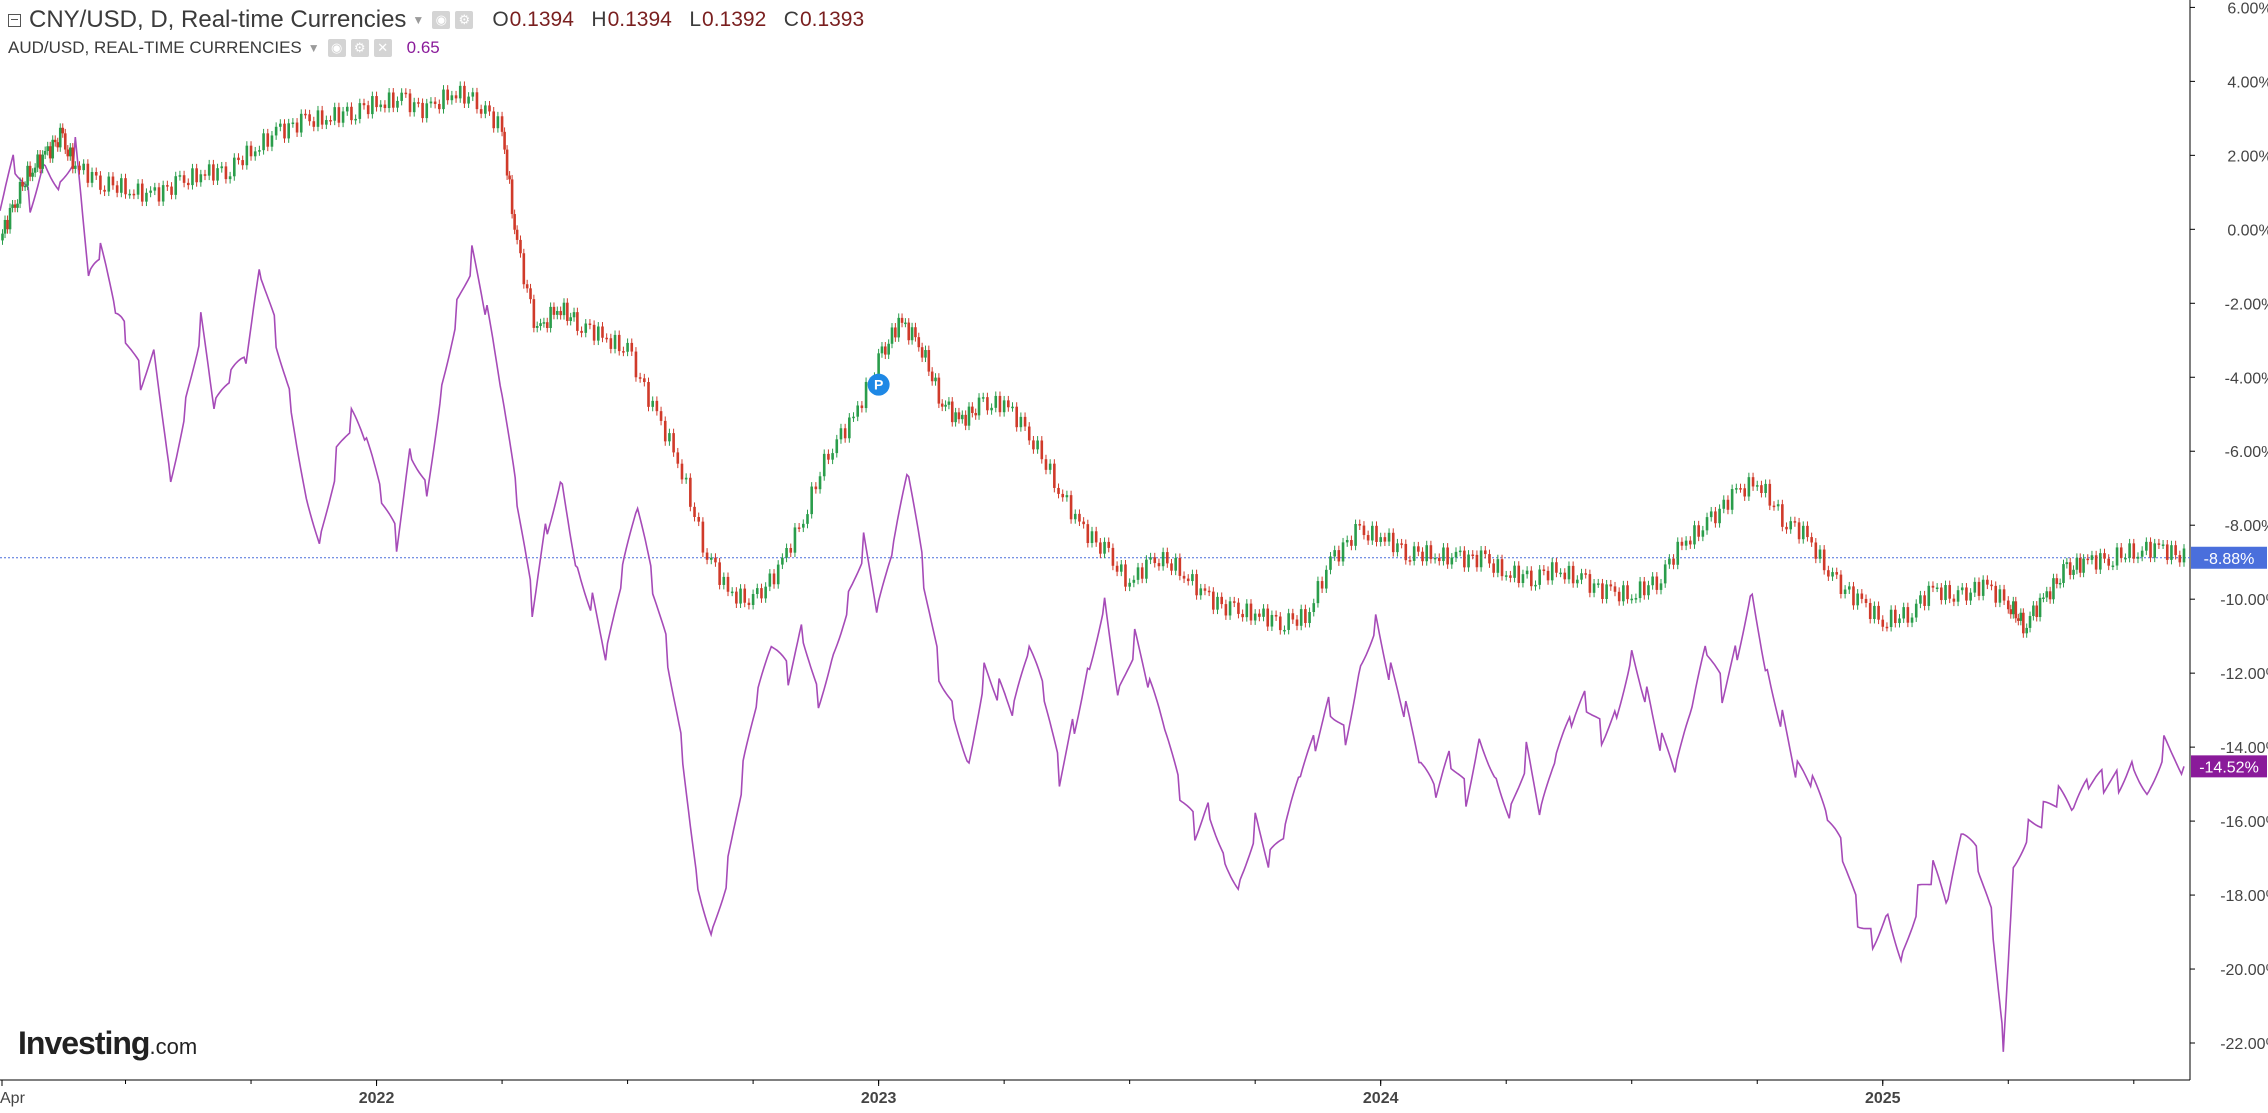  Describe the element at coordinates (155, 47) in the screenshot. I see `compare-series-title: AUD/USD, REAL-TIME CURRENCIES` at that location.